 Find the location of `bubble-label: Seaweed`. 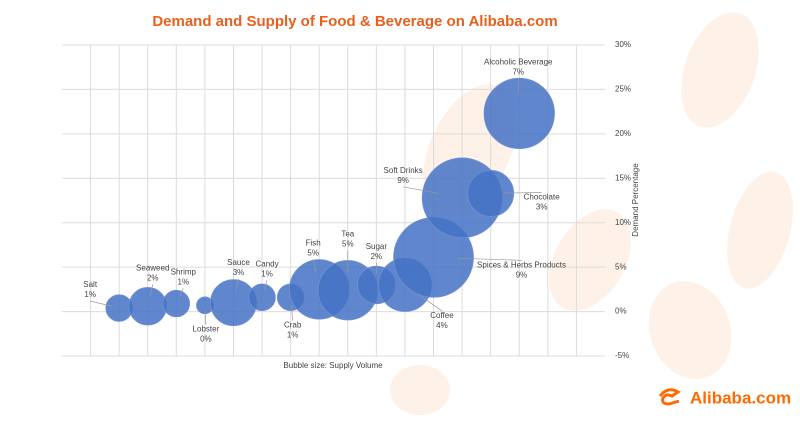

bubble-label: Seaweed is located at coordinates (152, 267).